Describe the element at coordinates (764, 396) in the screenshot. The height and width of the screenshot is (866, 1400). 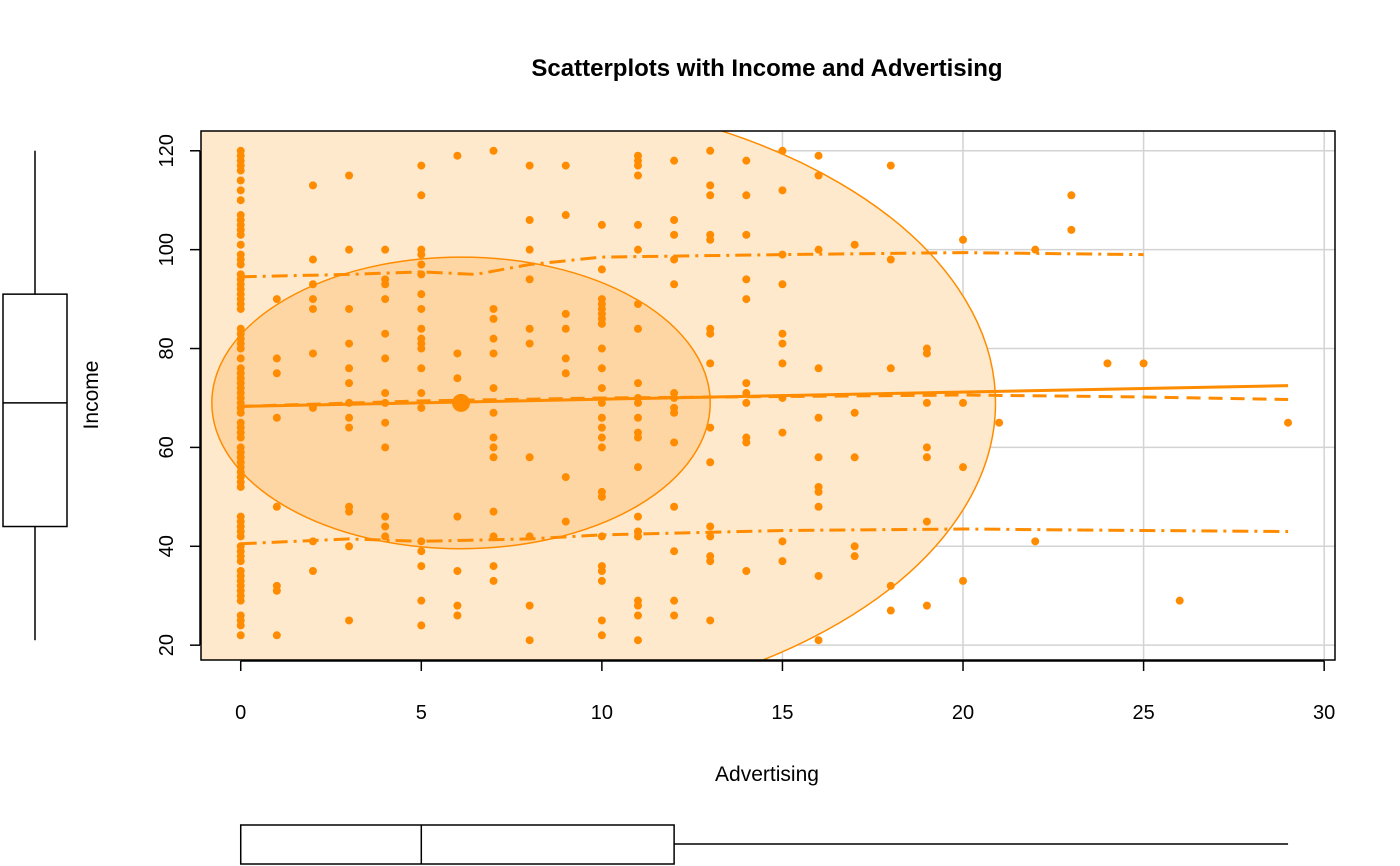
I see `regression-line` at that location.